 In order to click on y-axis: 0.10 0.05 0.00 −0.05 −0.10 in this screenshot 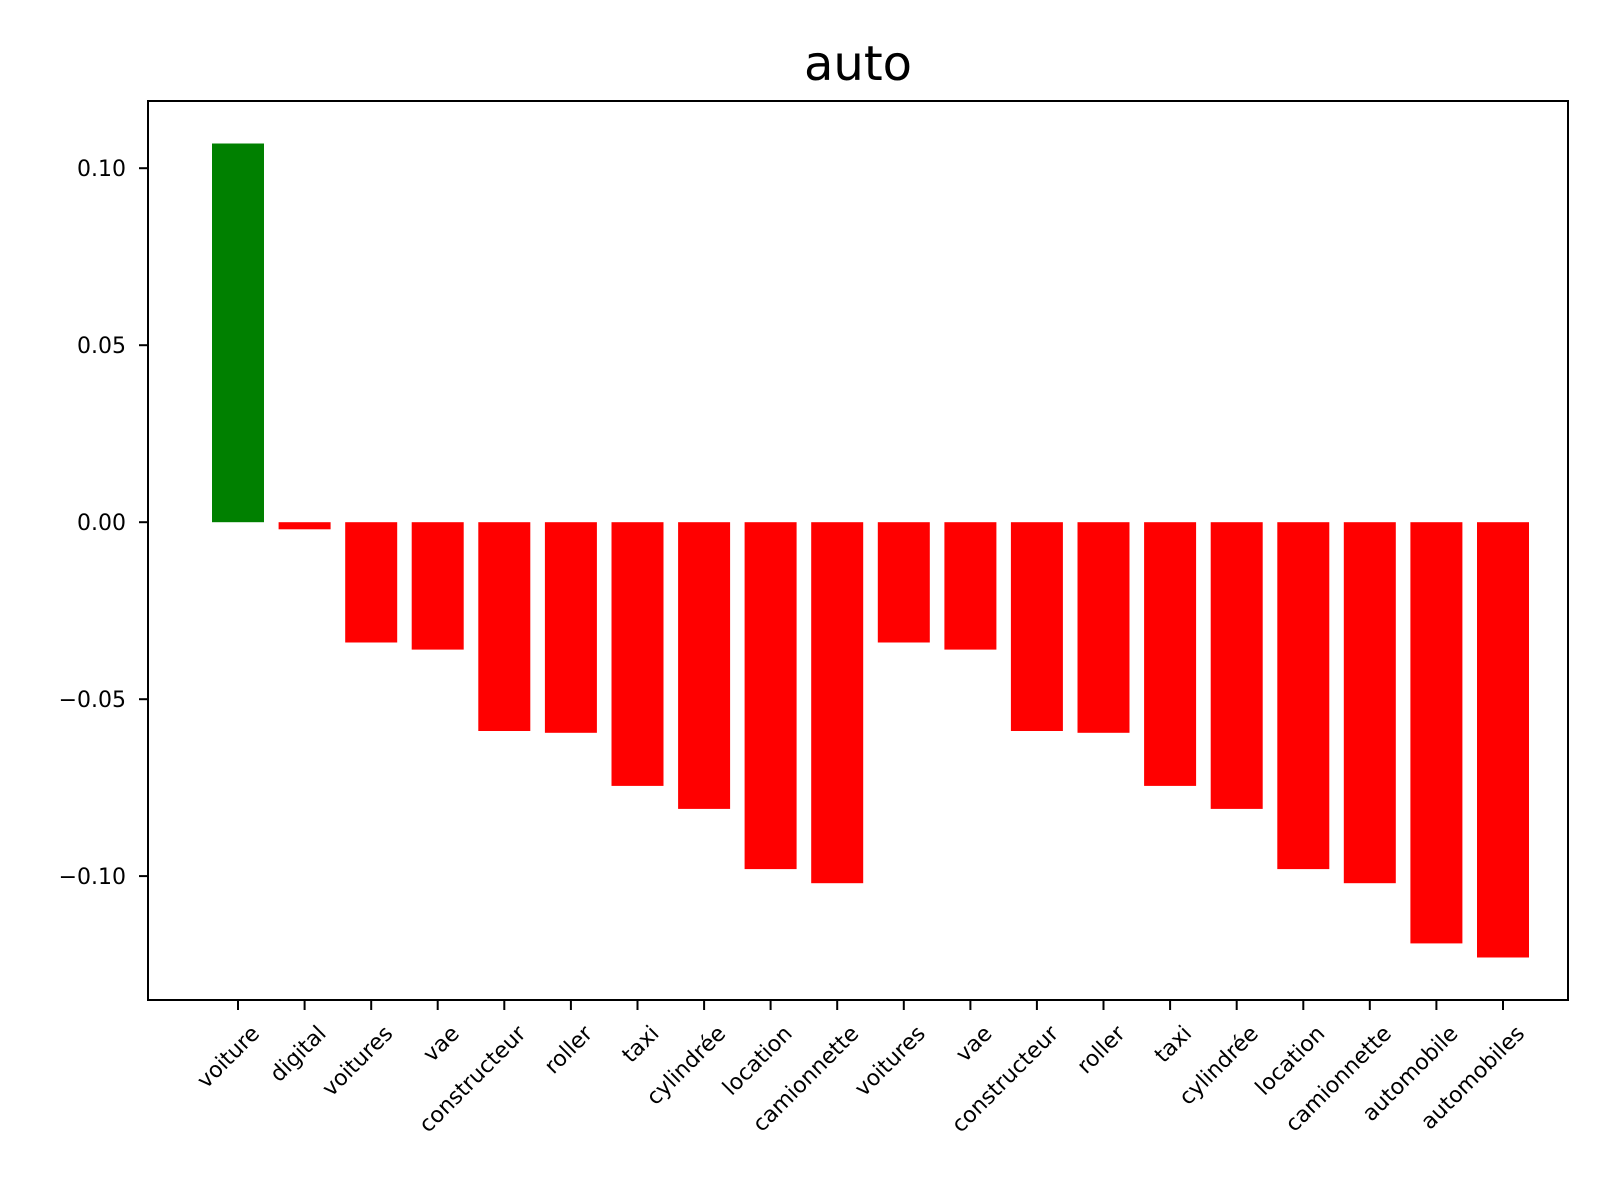, I will do `click(103, 523)`.